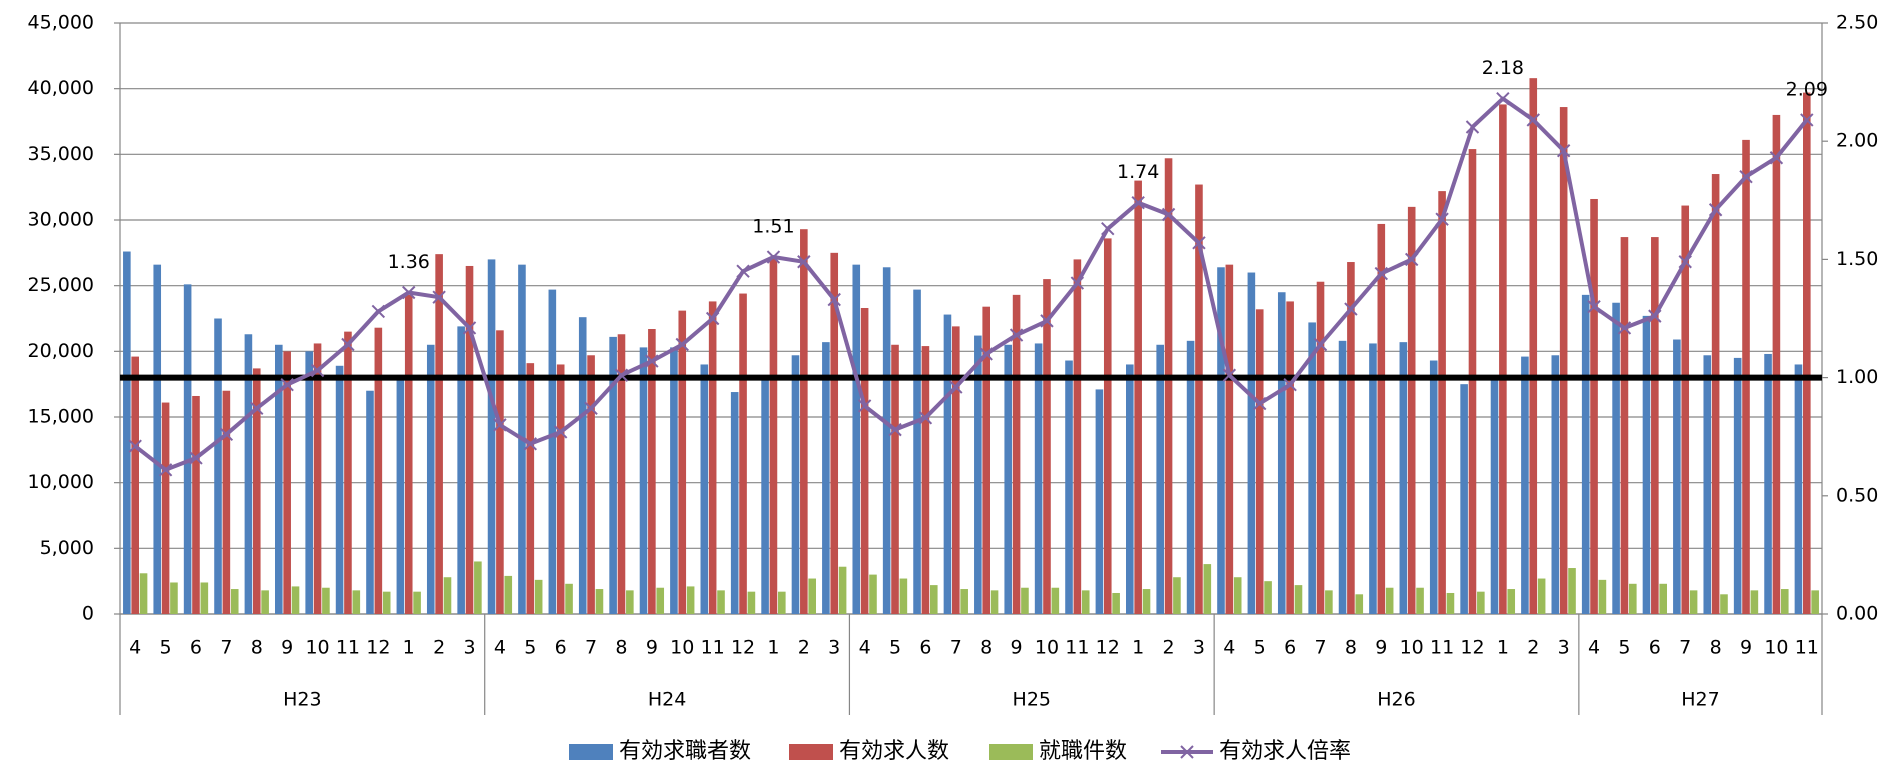 This screenshot has width=1897, height=767. Describe the element at coordinates (67, 548) in the screenshot. I see `y-tick-label: 5,000` at that location.